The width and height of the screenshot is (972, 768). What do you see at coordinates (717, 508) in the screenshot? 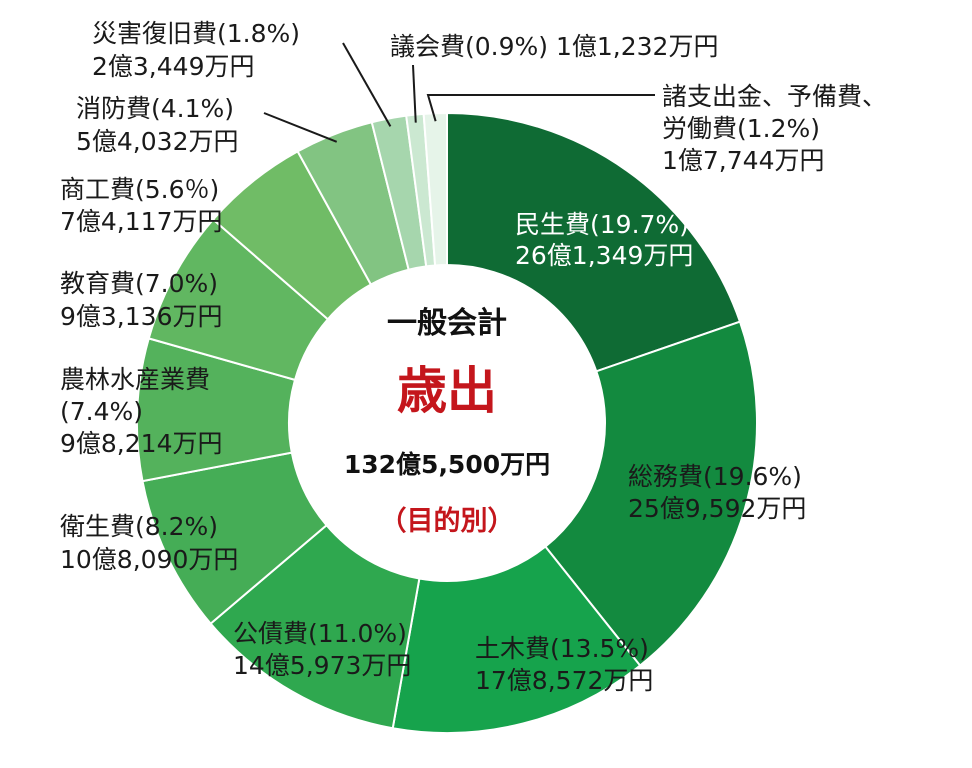
I see `label-somu-amount: 25億9,592万円` at bounding box center [717, 508].